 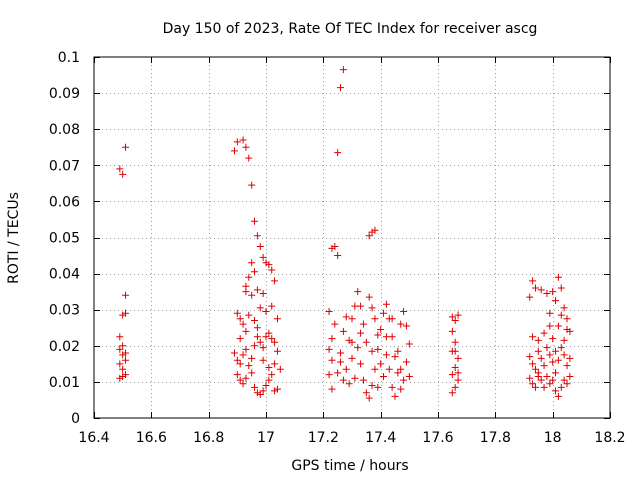 I want to click on y-tick-label: 0.06, so click(x=64, y=202).